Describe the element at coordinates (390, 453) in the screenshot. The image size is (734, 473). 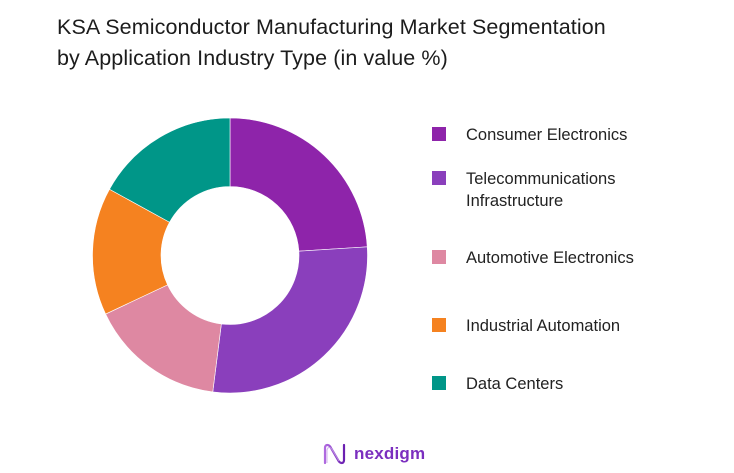
I see `brand-name: nexdigm` at that location.